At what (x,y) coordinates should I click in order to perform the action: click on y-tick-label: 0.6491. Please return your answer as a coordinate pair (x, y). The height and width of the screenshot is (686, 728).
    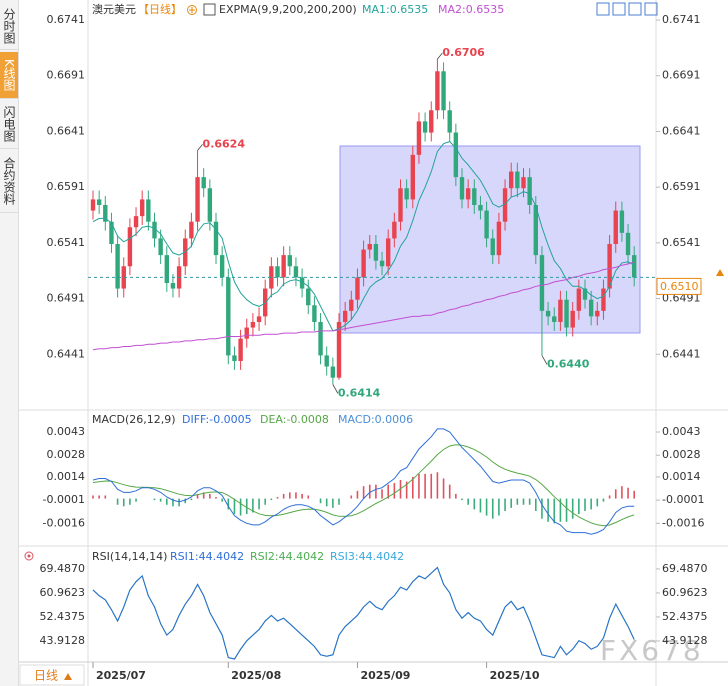
    Looking at the image, I should click on (66, 298).